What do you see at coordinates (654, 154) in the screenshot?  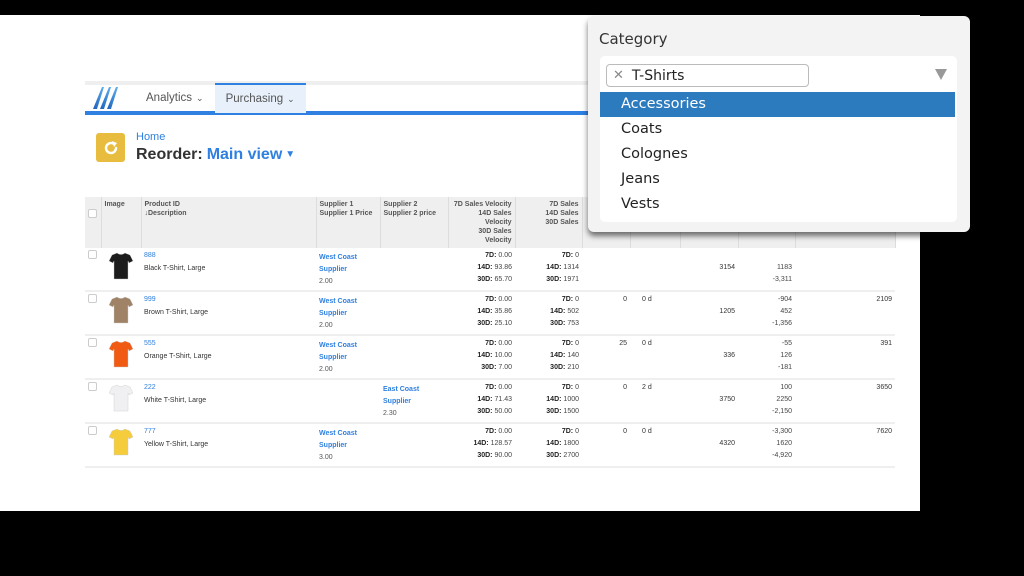 I see `option-colognes: Colognes` at bounding box center [654, 154].